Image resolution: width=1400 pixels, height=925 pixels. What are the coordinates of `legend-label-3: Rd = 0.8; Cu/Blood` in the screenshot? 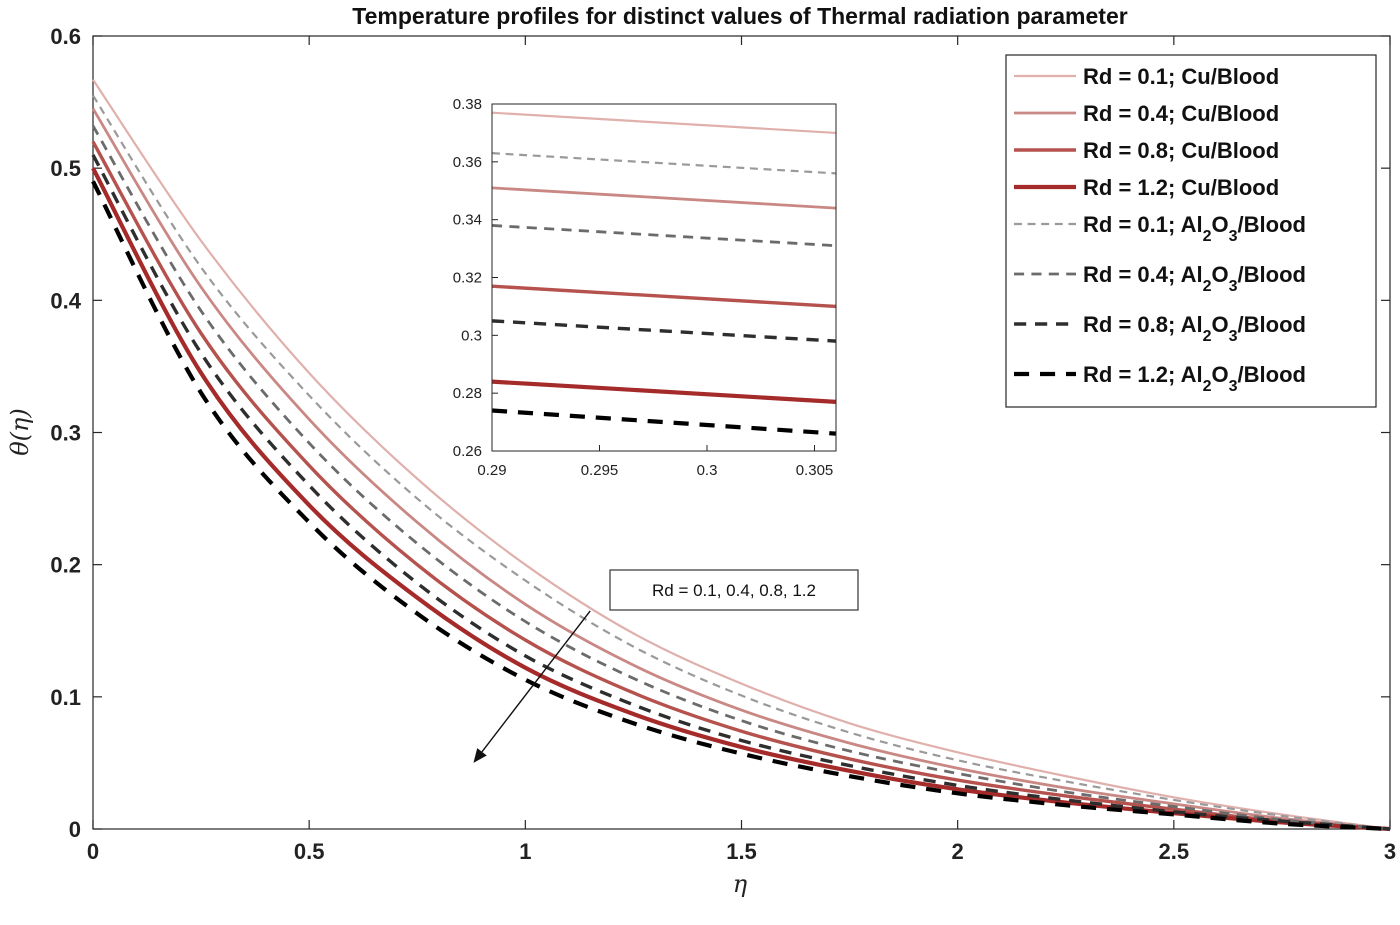 It's located at (1181, 150).